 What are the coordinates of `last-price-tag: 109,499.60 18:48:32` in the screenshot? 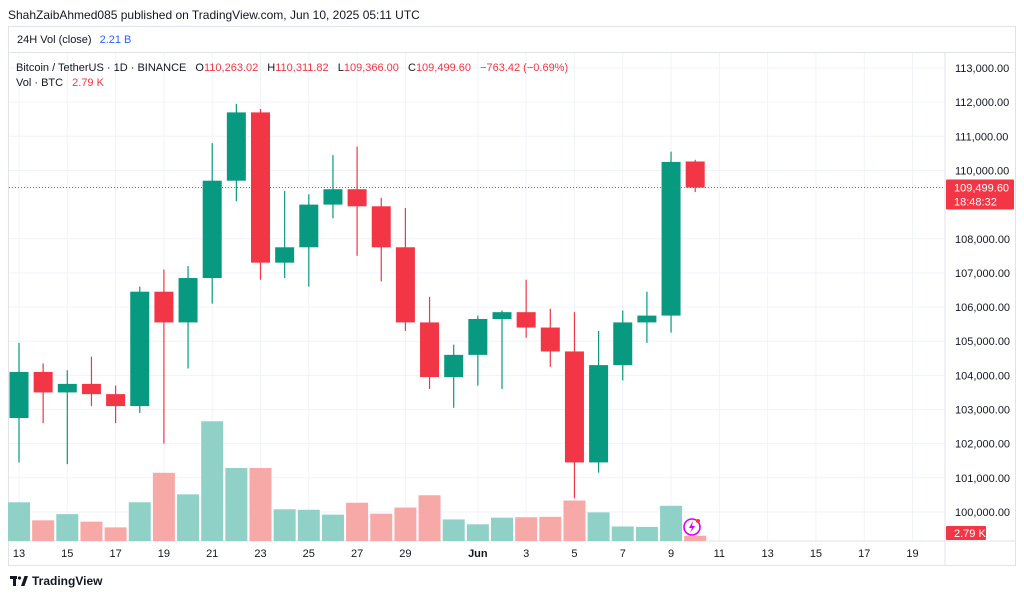 It's located at (980, 194).